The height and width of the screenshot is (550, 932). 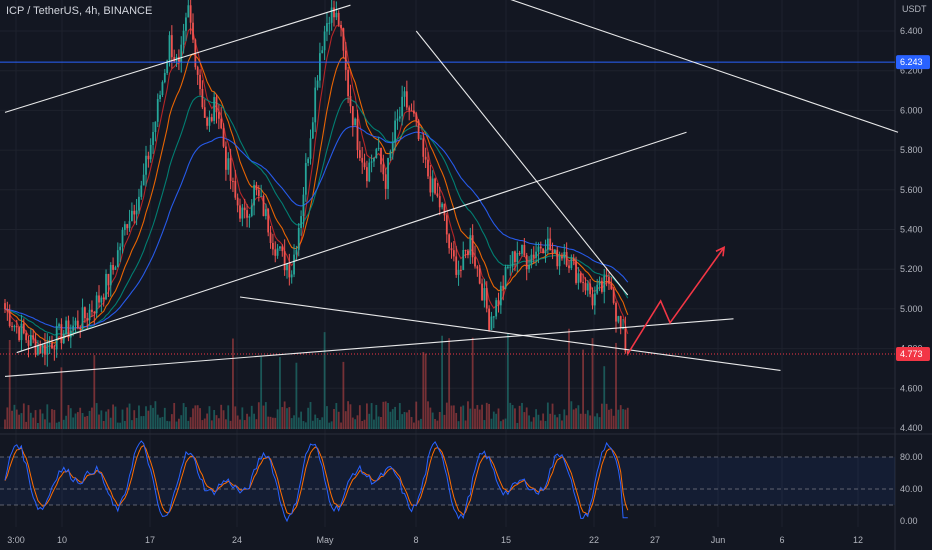 I want to click on last-price-tag, so click(x=913, y=353).